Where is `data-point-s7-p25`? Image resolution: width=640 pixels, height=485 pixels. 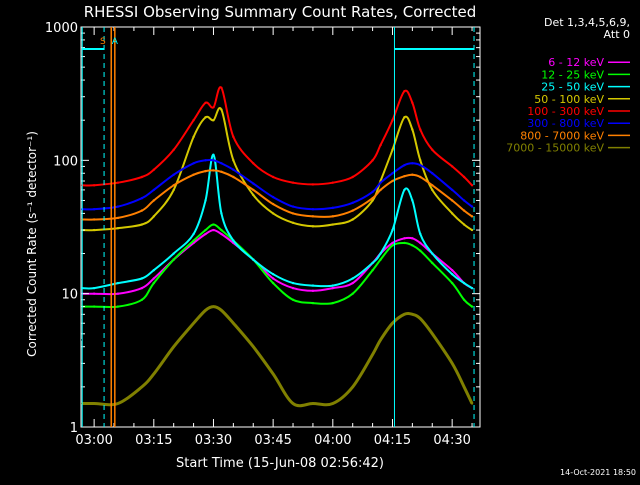 data-point-s7-p25 is located at coordinates (464, 210).